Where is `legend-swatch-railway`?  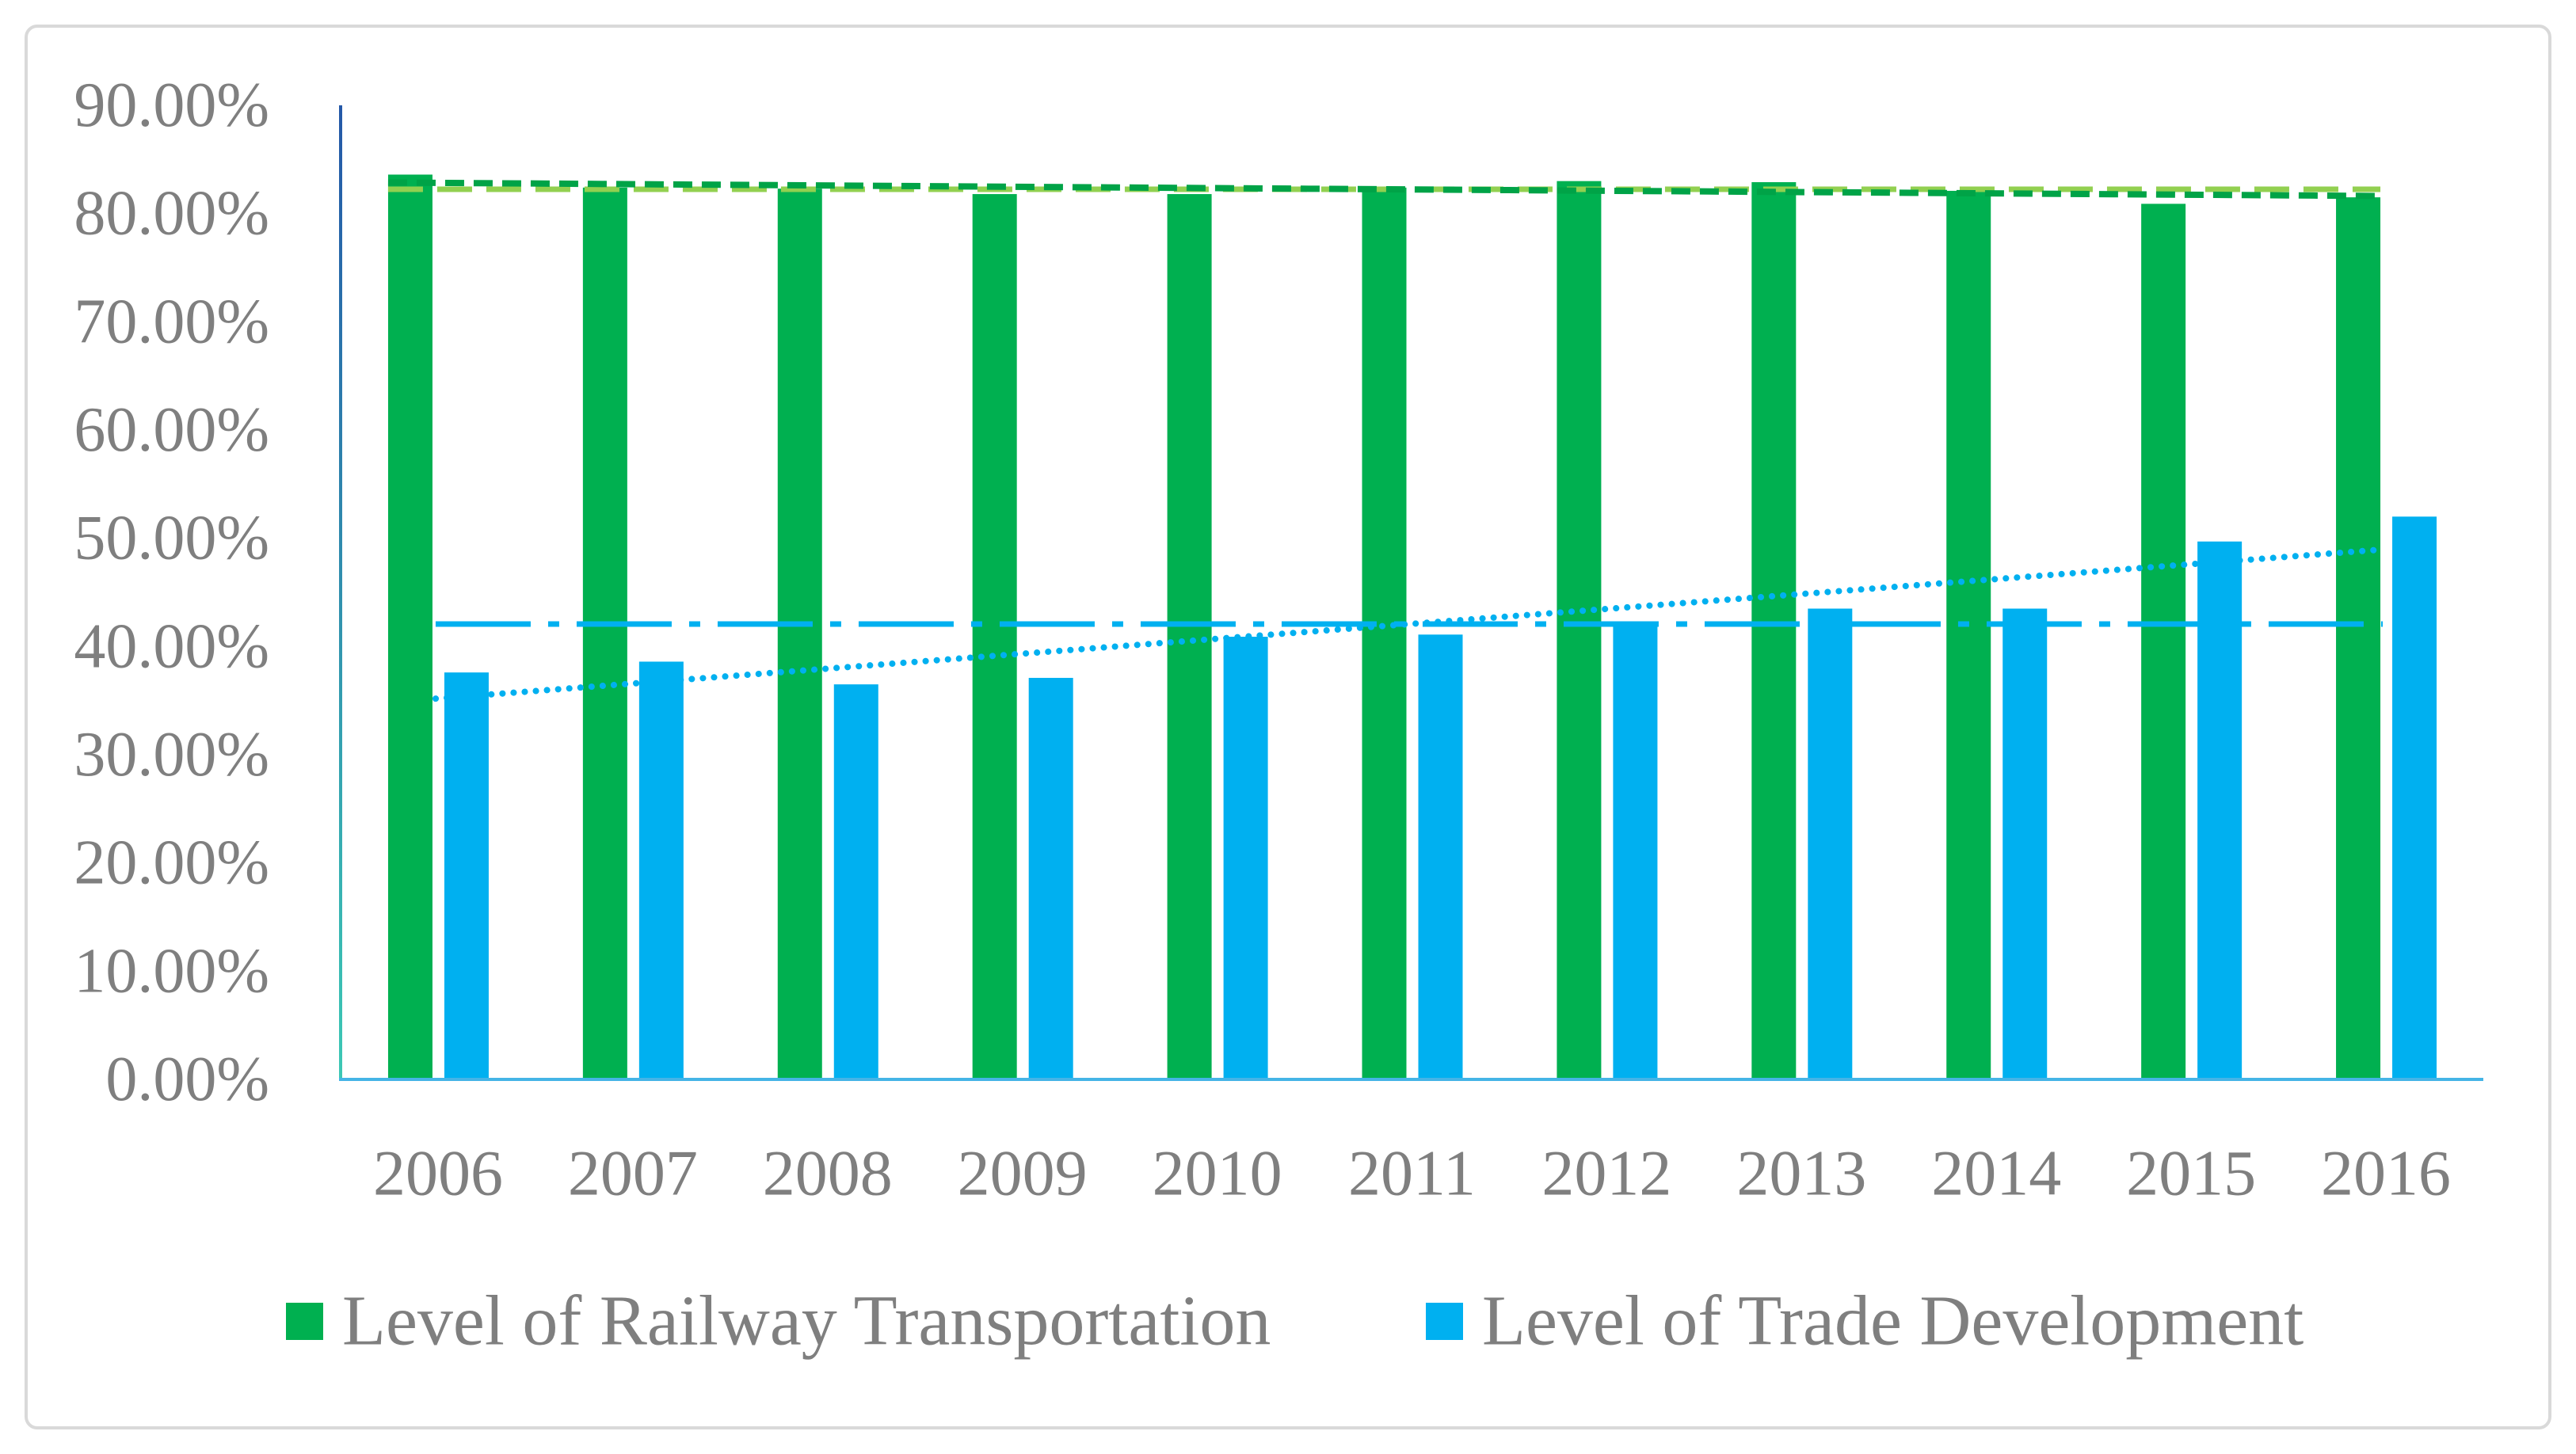 legend-swatch-railway is located at coordinates (304, 1322).